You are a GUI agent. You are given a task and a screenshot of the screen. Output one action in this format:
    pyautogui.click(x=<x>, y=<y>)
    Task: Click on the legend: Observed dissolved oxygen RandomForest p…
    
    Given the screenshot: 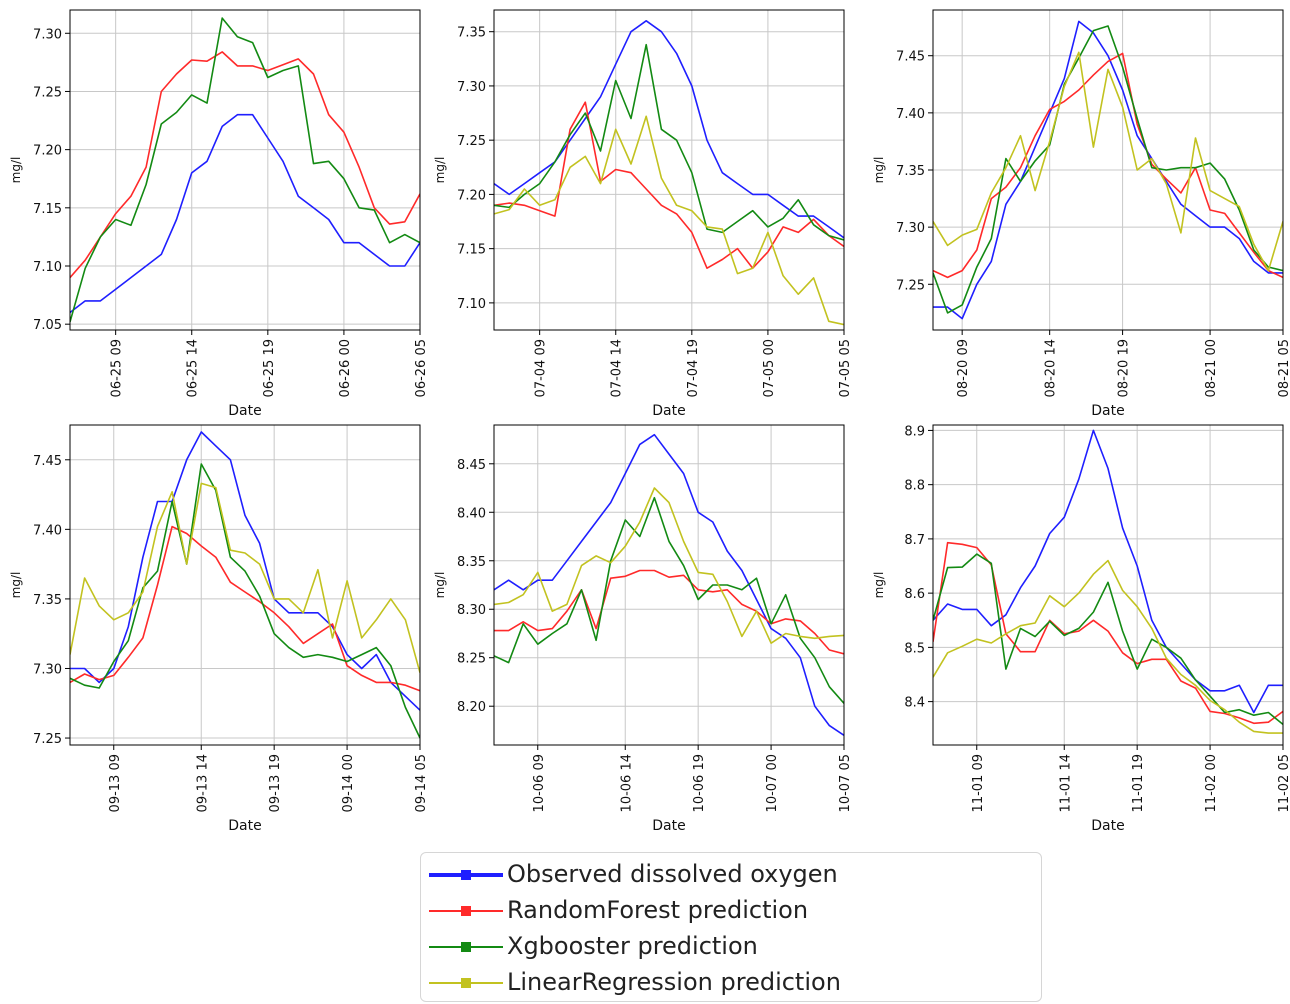 What is the action you would take?
    pyautogui.click(x=731, y=927)
    